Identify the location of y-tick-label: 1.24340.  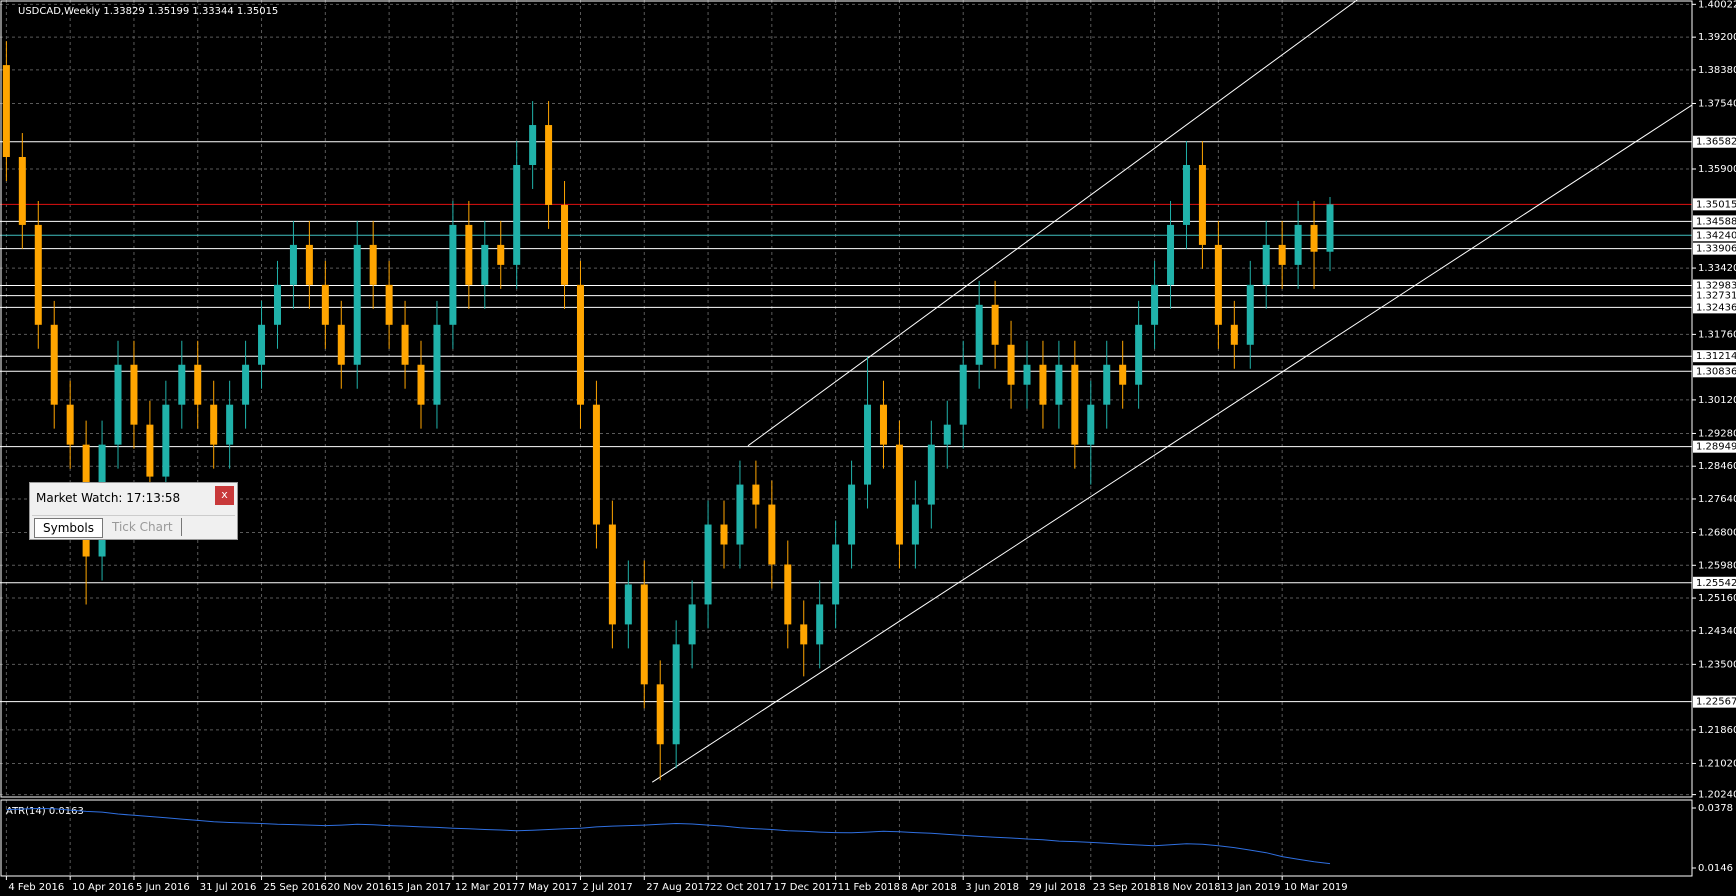
(1717, 631).